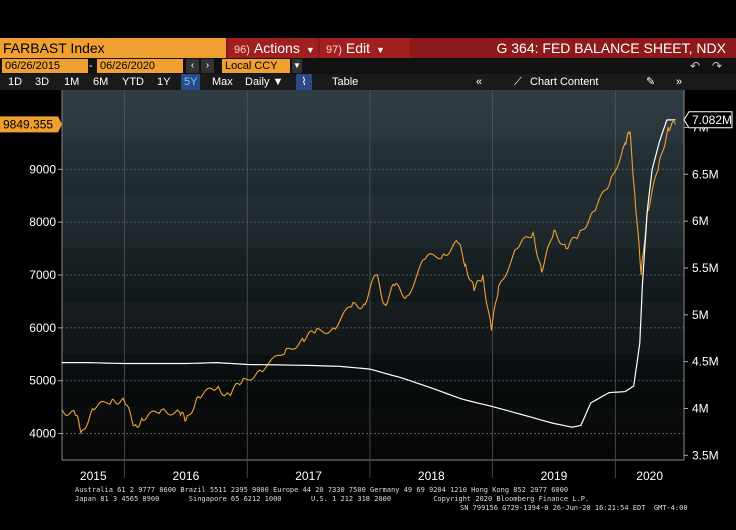 The height and width of the screenshot is (530, 736). Describe the element at coordinates (358, 48) in the screenshot. I see `edit-label: Edit` at that location.